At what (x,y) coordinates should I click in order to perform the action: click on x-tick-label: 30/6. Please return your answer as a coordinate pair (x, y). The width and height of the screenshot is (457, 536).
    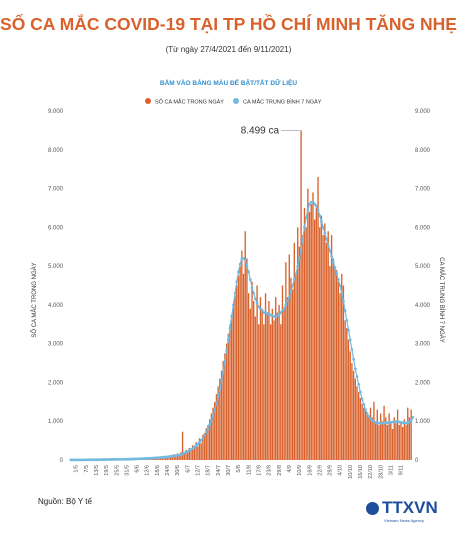
    Looking at the image, I should click on (178, 470).